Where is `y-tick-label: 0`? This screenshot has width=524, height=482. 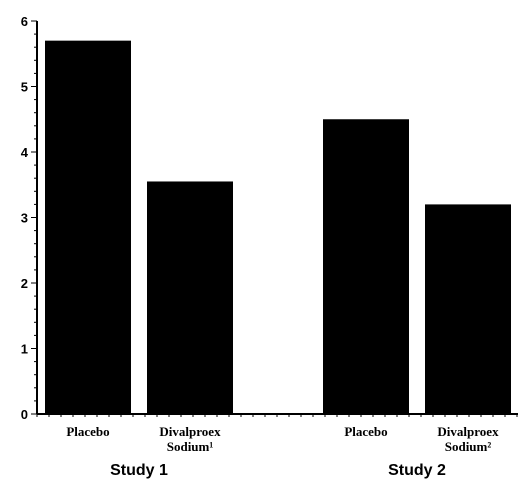
y-tick-label: 0 is located at coordinates (24, 414).